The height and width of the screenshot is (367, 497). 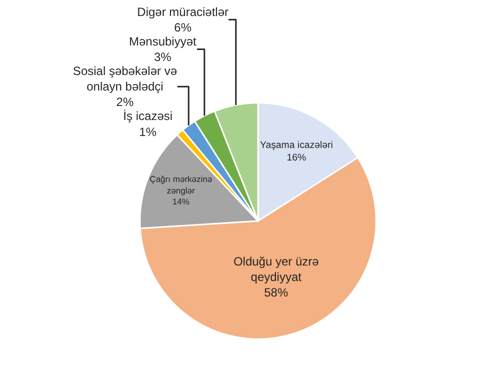 What do you see at coordinates (148, 116) in the screenshot?
I see `slice-label: İş icazəsi` at bounding box center [148, 116].